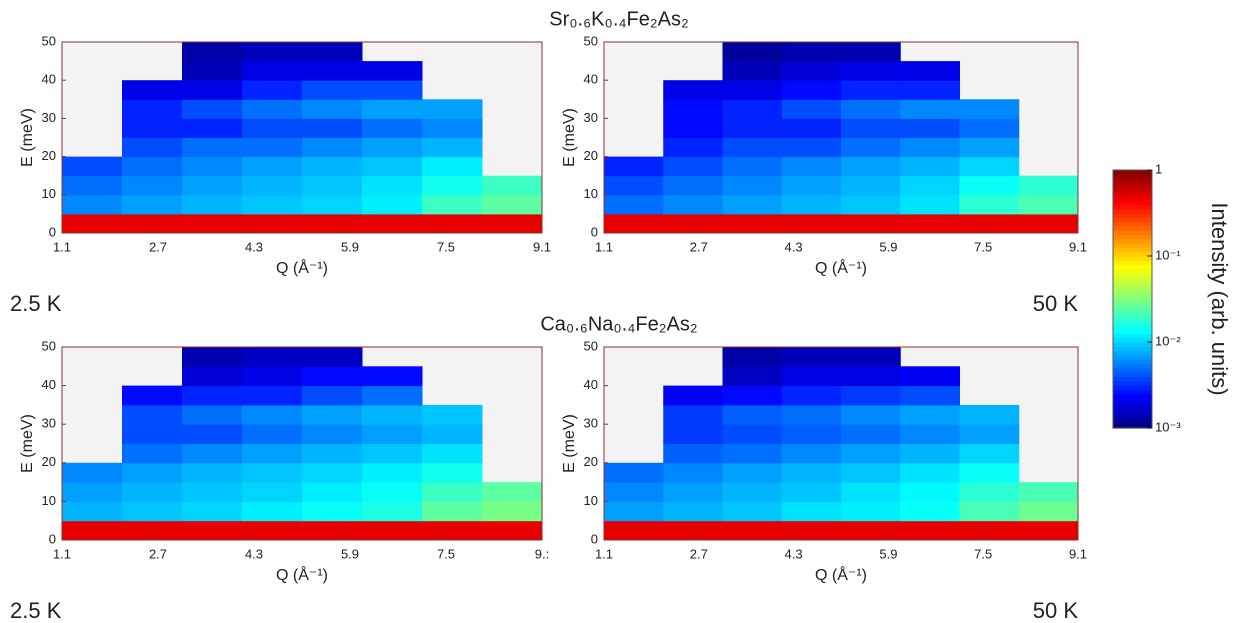 The width and height of the screenshot is (1238, 623). I want to click on temperature-label: 50 K, so click(1056, 610).